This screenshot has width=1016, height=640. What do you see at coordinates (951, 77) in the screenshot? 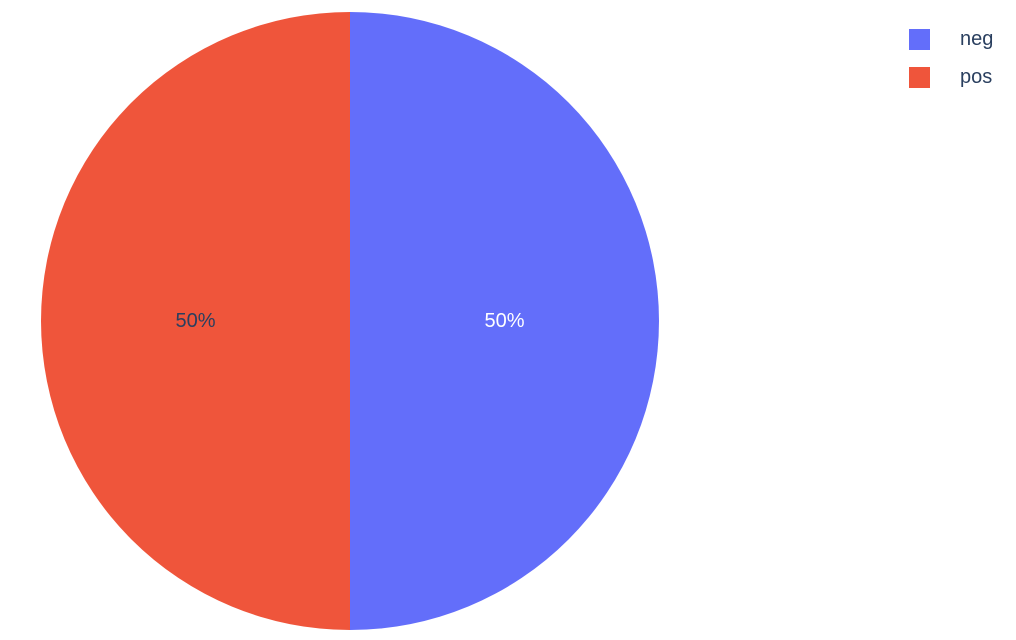
I see `legend-item-pos: pos` at bounding box center [951, 77].